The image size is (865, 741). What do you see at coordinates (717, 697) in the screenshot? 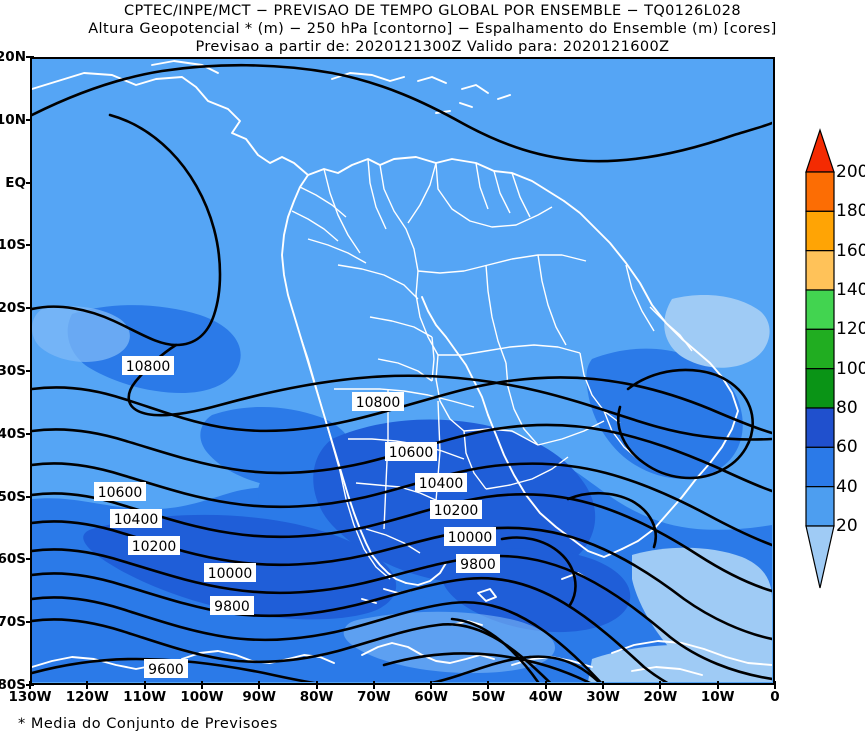
I see `longitude-tick-label: 10W` at bounding box center [717, 697].